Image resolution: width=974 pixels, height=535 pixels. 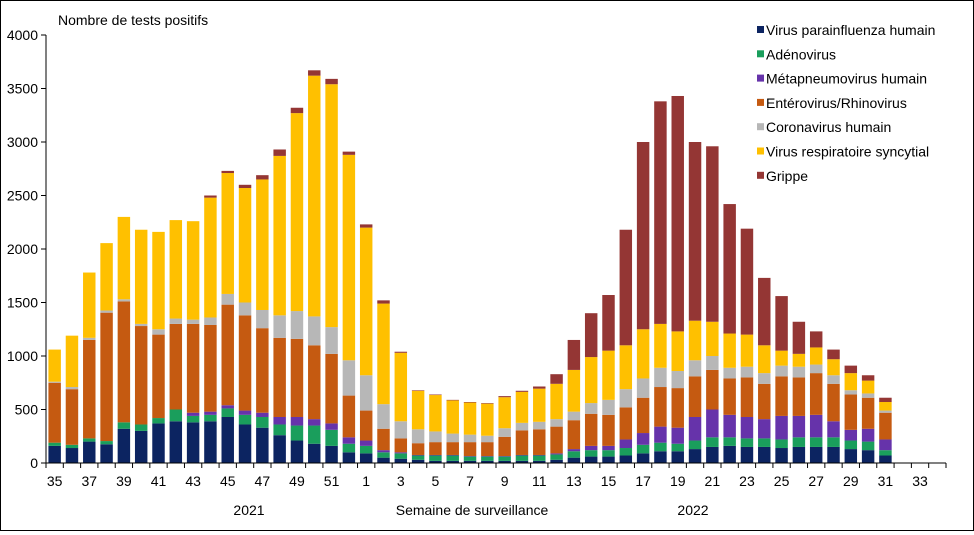 I want to click on x-axis-title: Semaine de surveillance, so click(x=472, y=510).